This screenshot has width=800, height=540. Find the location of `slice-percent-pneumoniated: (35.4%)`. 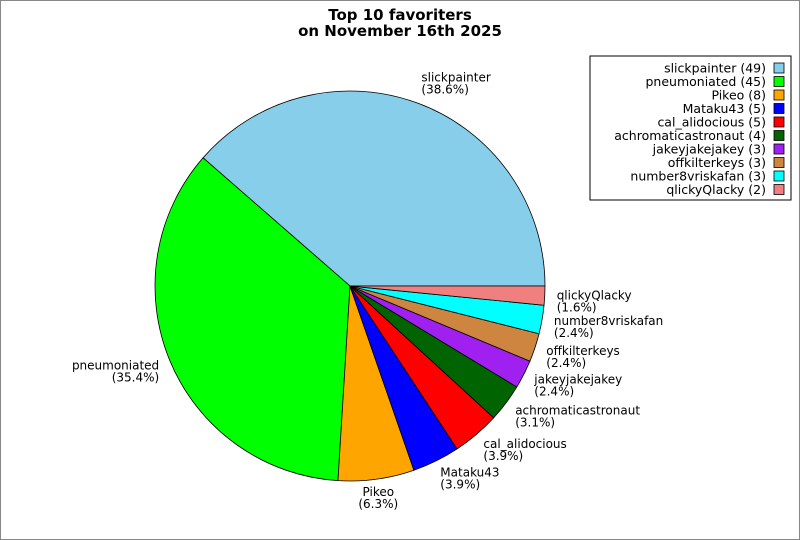

slice-percent-pneumoniated: (35.4%) is located at coordinates (135, 378).